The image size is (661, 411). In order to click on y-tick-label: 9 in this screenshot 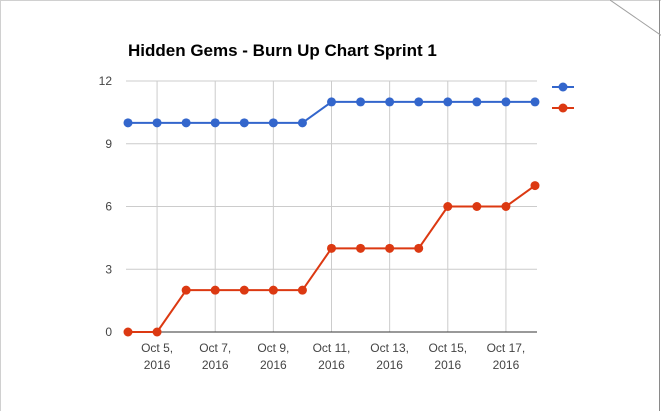, I will do `click(108, 144)`.